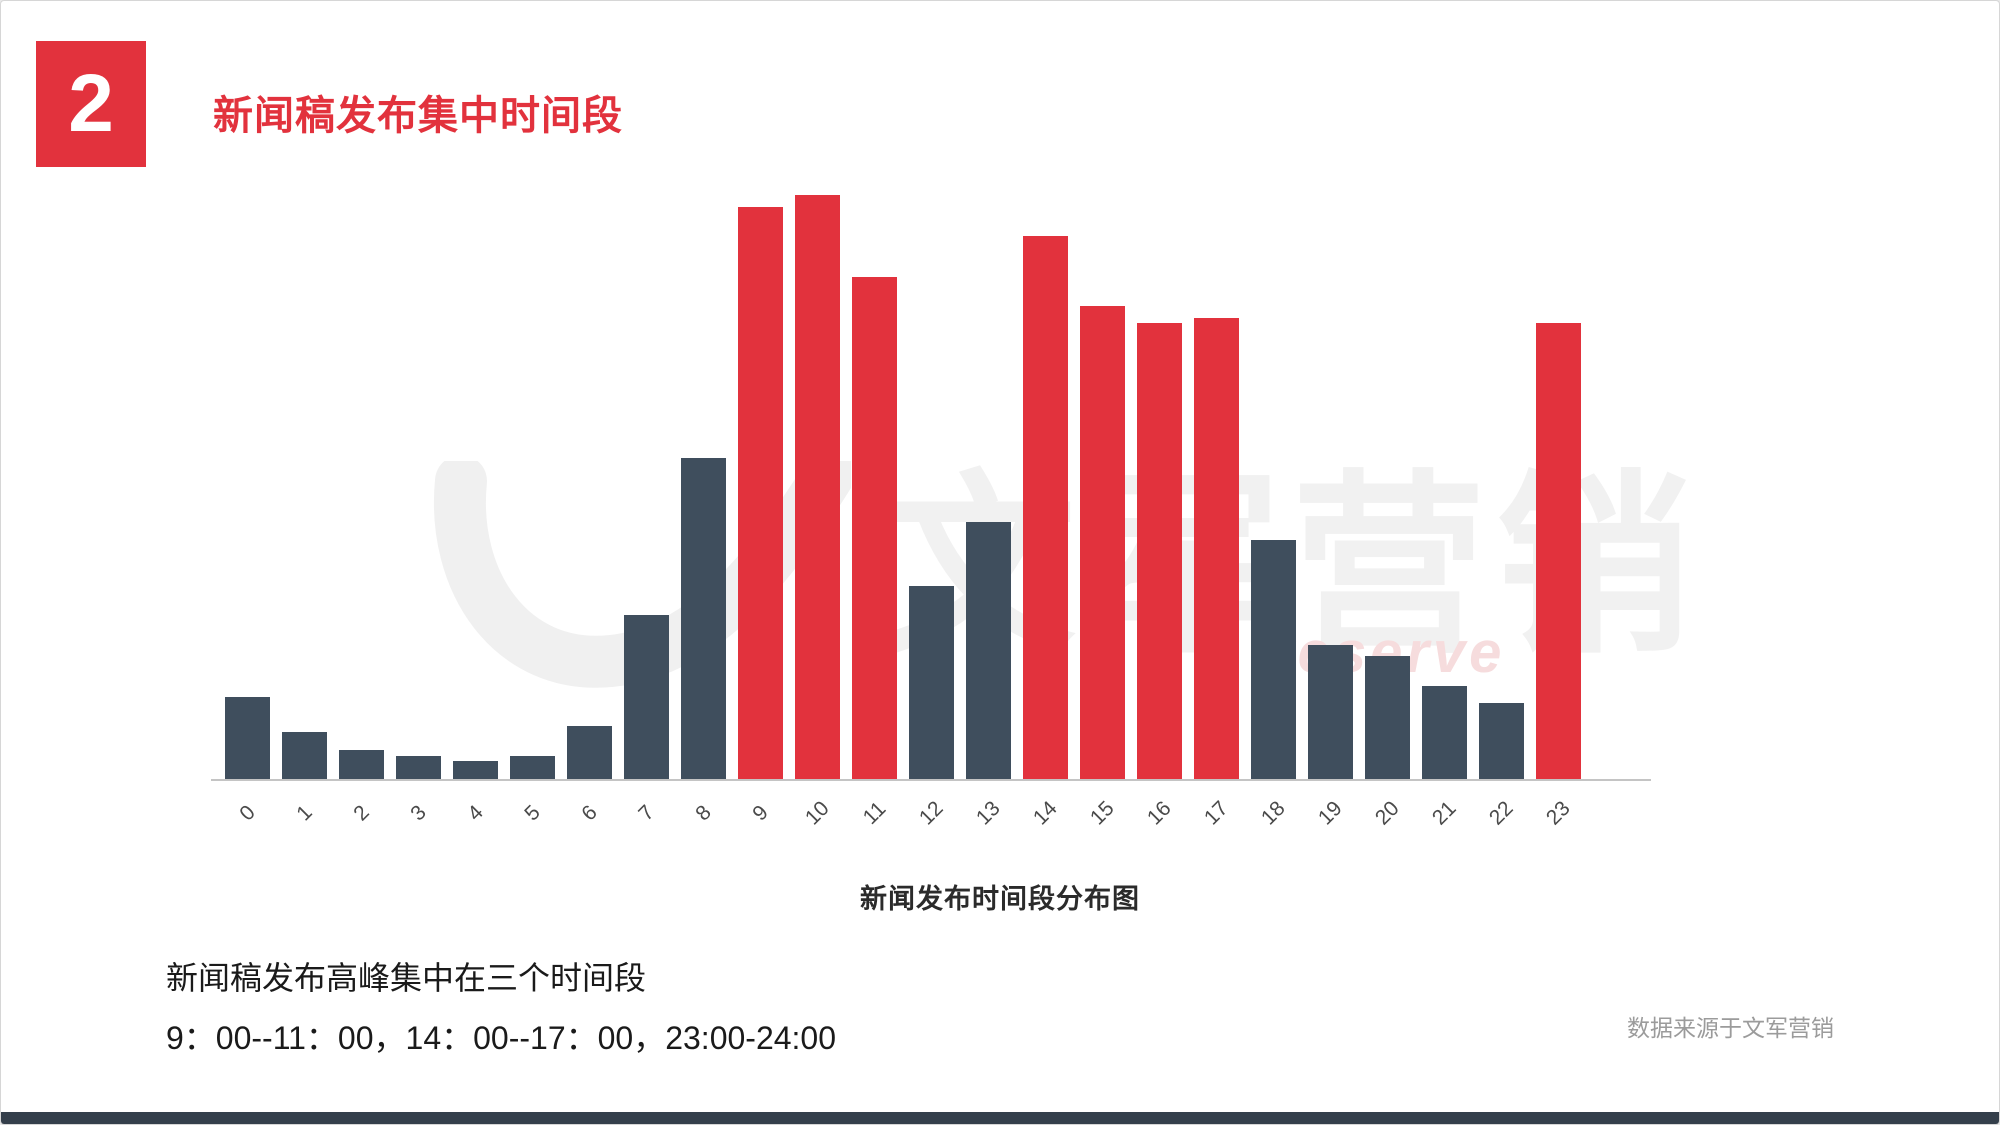 The width and height of the screenshot is (2000, 1125). What do you see at coordinates (304, 813) in the screenshot?
I see `x-axis-tick-1: 1` at bounding box center [304, 813].